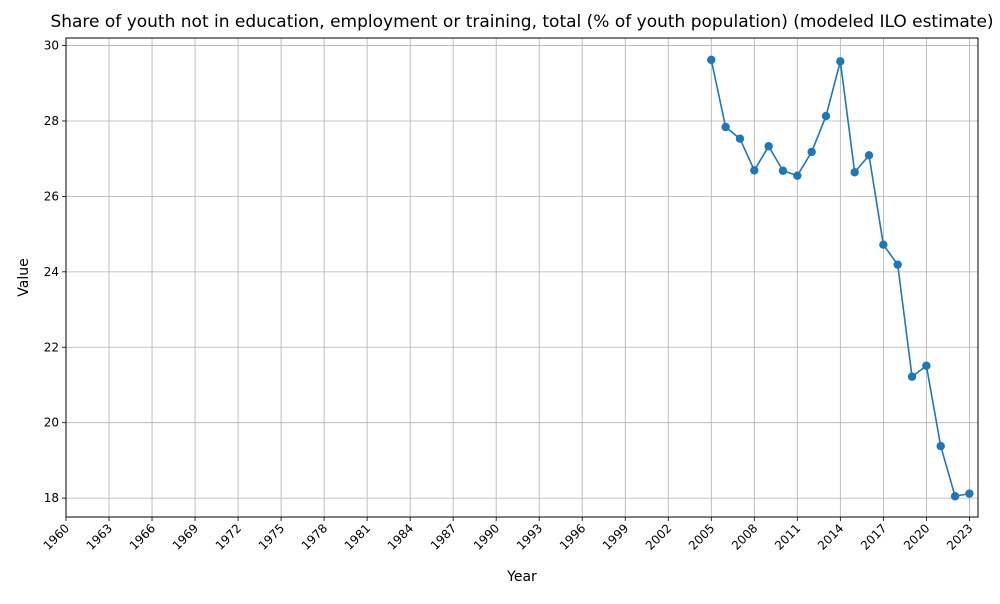 This screenshot has height=604, width=1000. Describe the element at coordinates (24, 277) in the screenshot. I see `y-axis-label: Value` at that location.